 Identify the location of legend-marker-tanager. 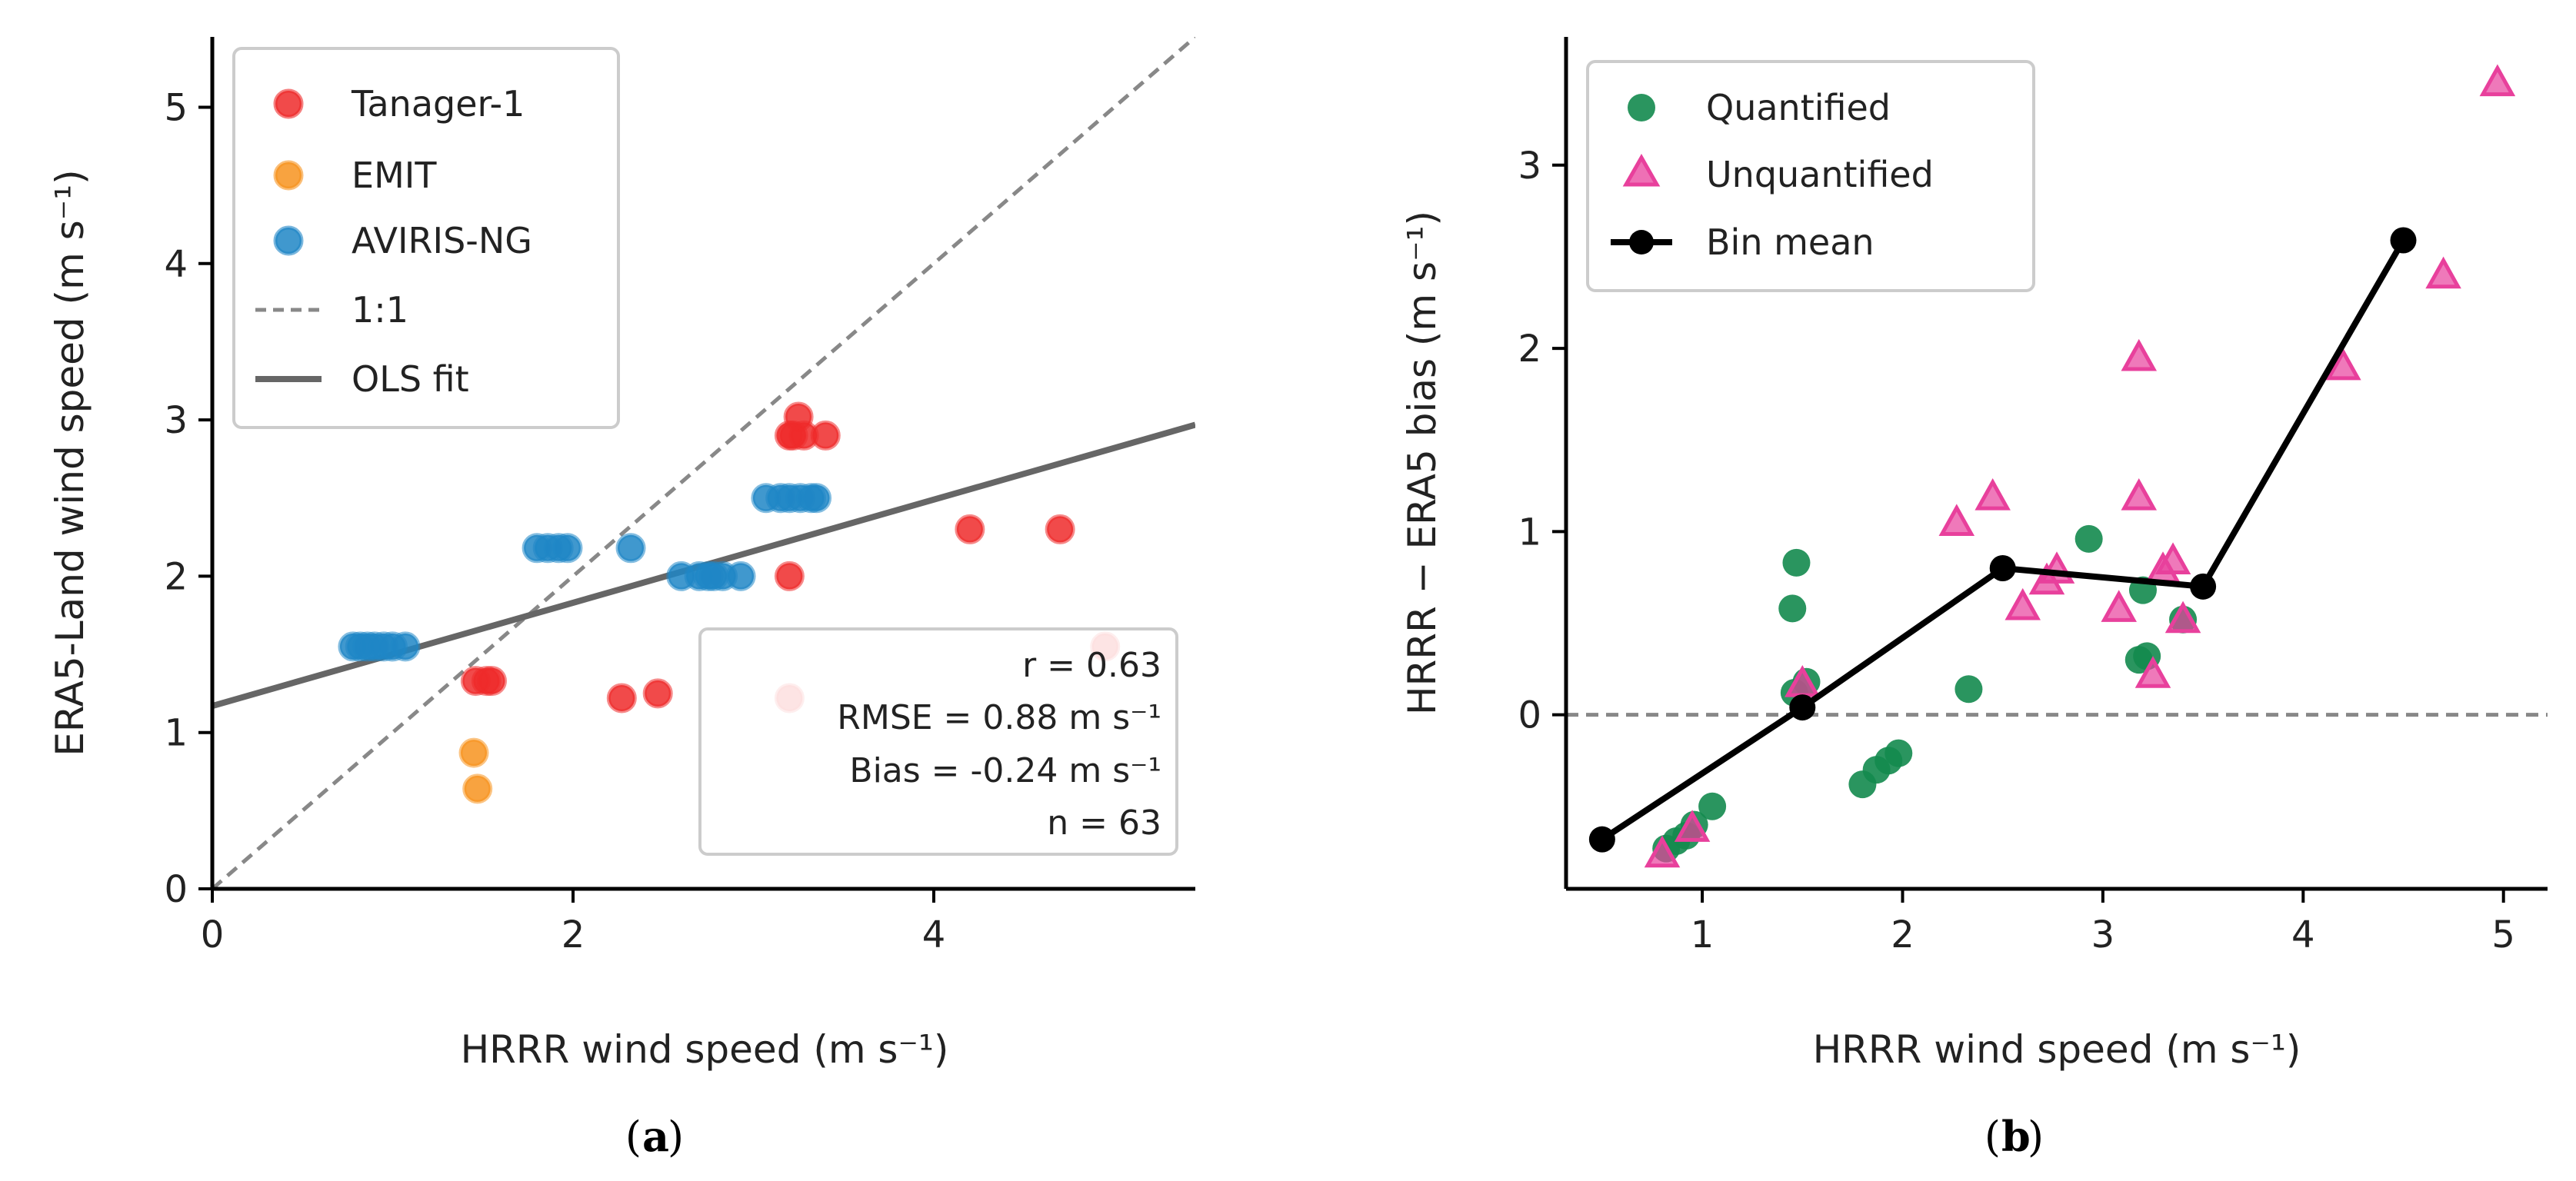
(288, 103).